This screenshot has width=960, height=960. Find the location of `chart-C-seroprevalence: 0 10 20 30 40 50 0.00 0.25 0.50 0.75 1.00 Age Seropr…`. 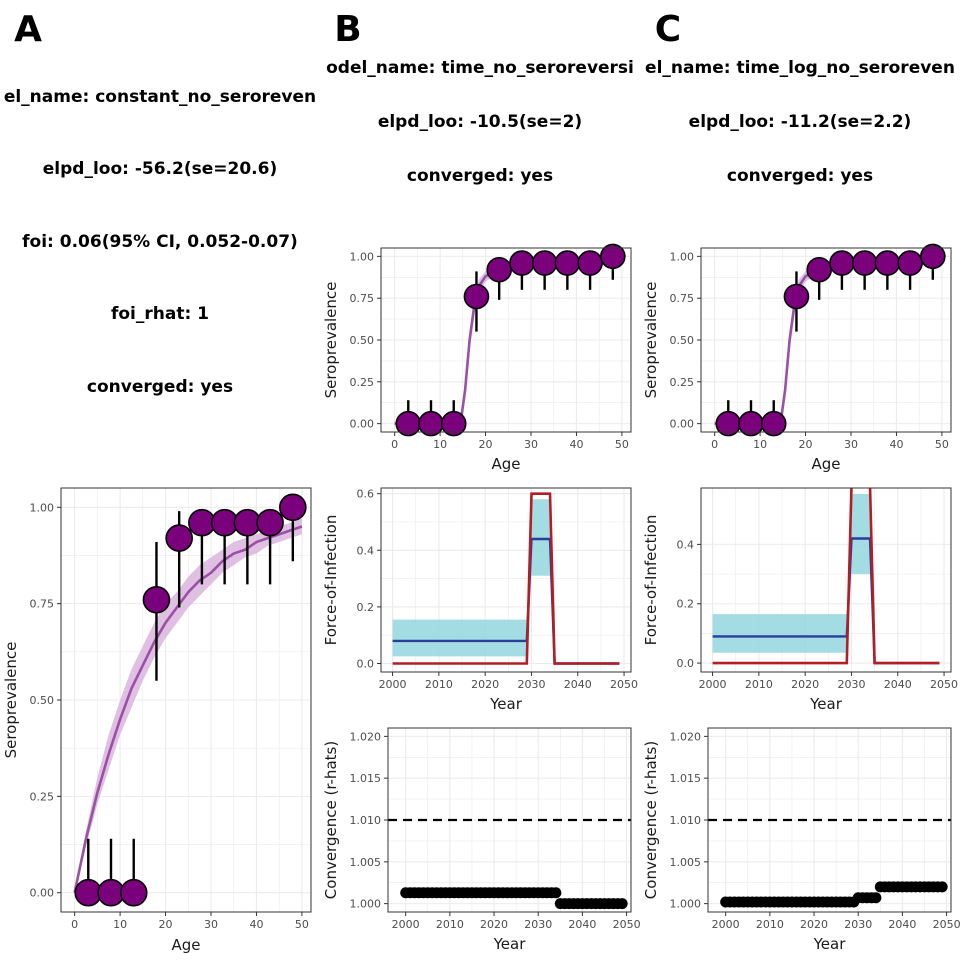

chart-C-seroprevalence: 0 10 20 30 40 50 0.00 0.25 0.50 0.75 1.00 Age Seropr… is located at coordinates (797, 358).